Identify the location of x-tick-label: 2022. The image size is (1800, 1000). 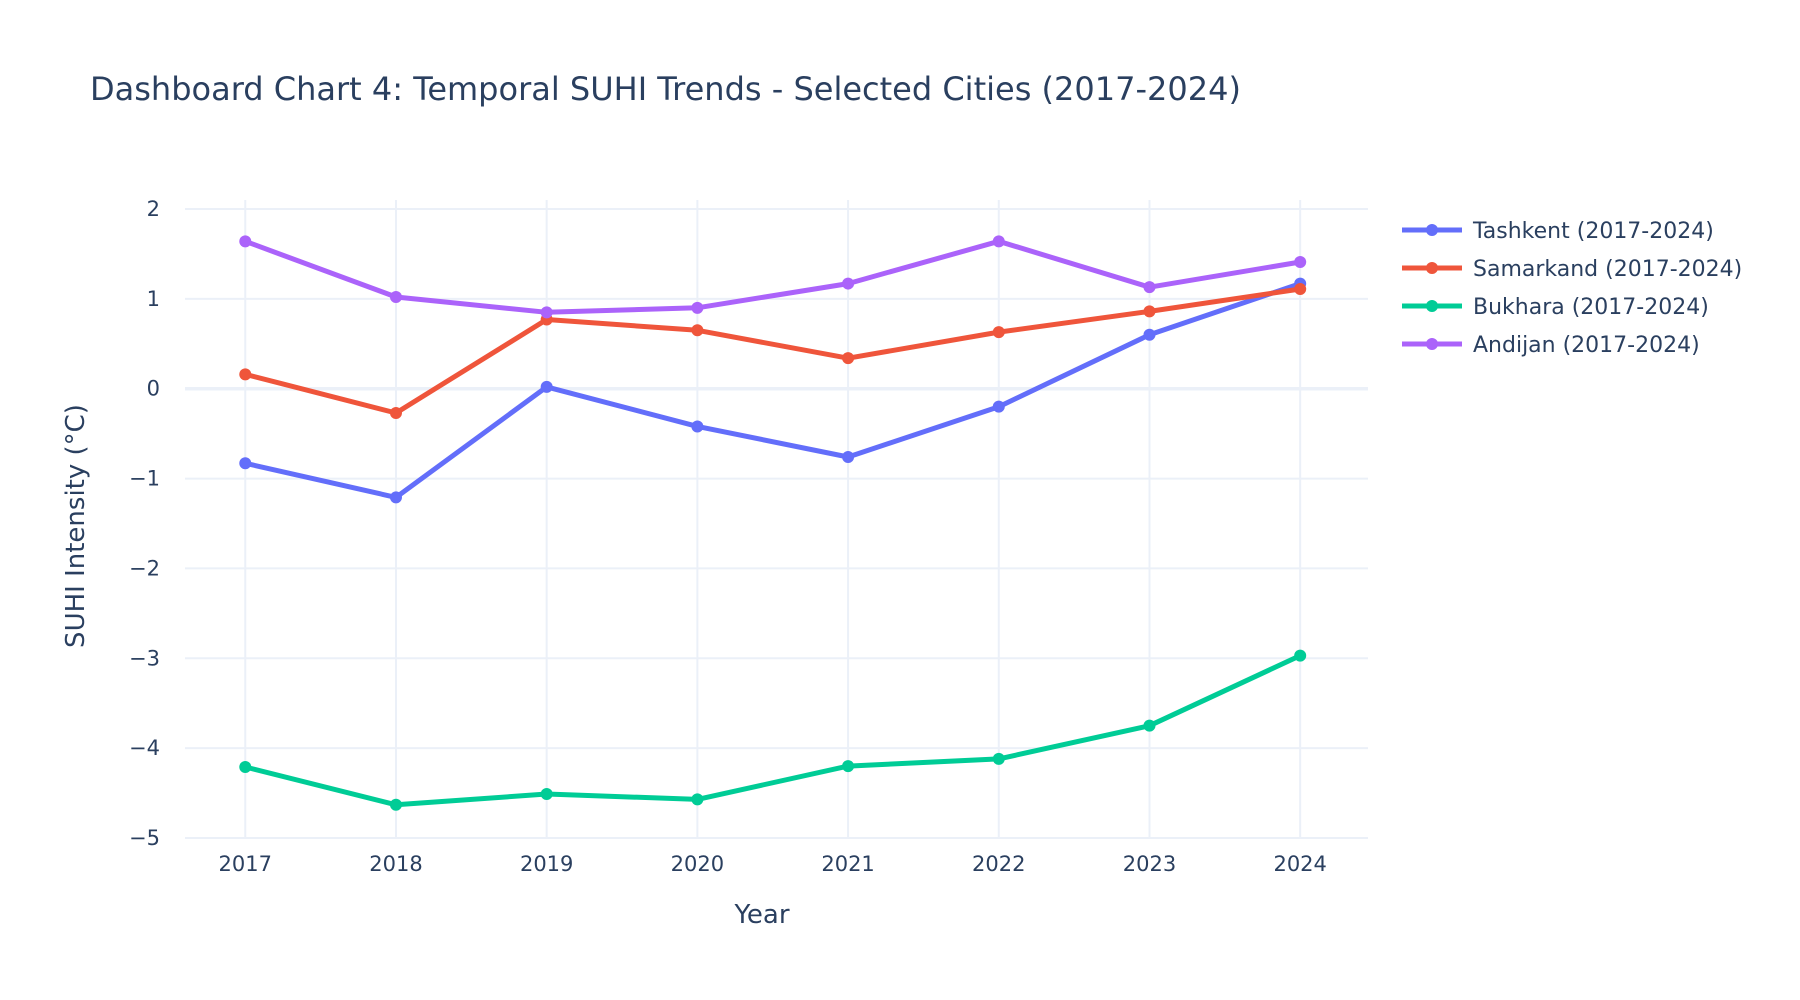
(998, 864).